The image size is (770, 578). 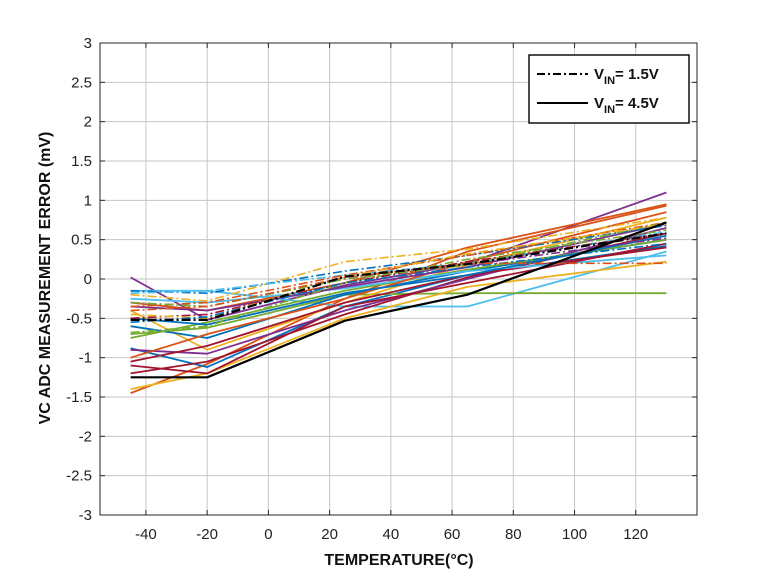 I want to click on y-tick-label: 1.5, so click(x=81, y=161).